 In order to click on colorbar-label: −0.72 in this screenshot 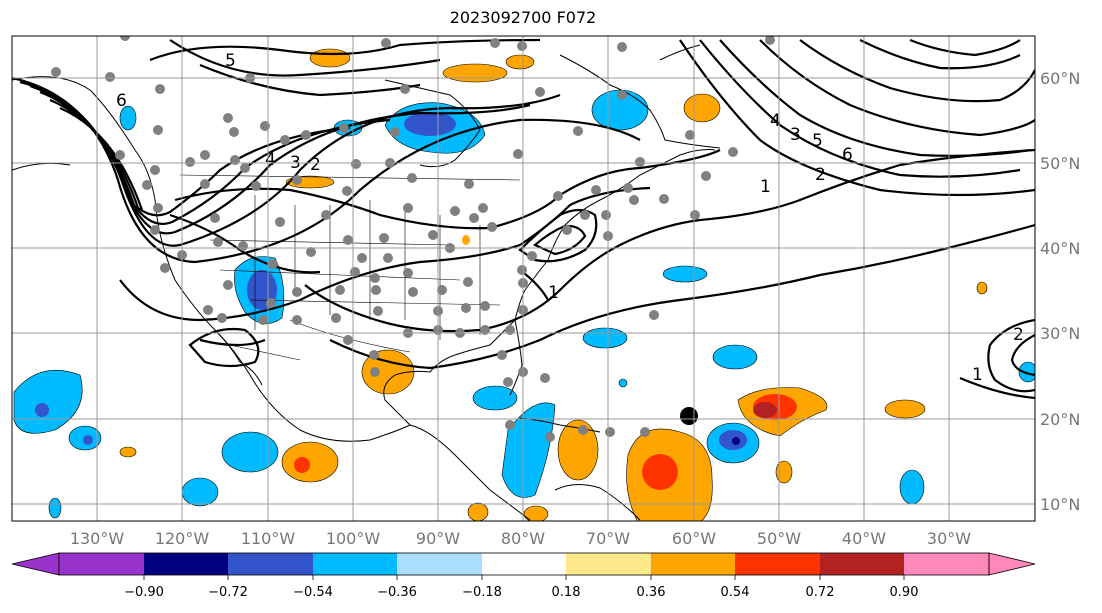, I will do `click(228, 592)`.